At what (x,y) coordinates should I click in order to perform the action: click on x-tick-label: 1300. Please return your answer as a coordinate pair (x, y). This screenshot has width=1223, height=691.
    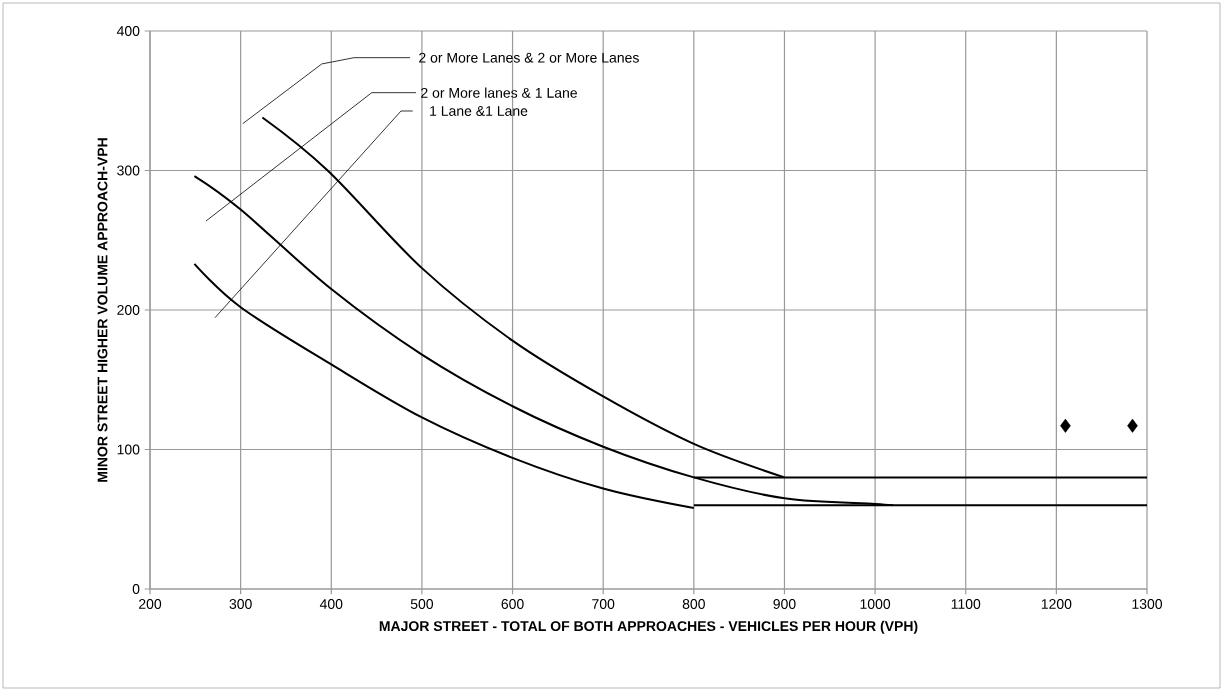
    Looking at the image, I should click on (1147, 604).